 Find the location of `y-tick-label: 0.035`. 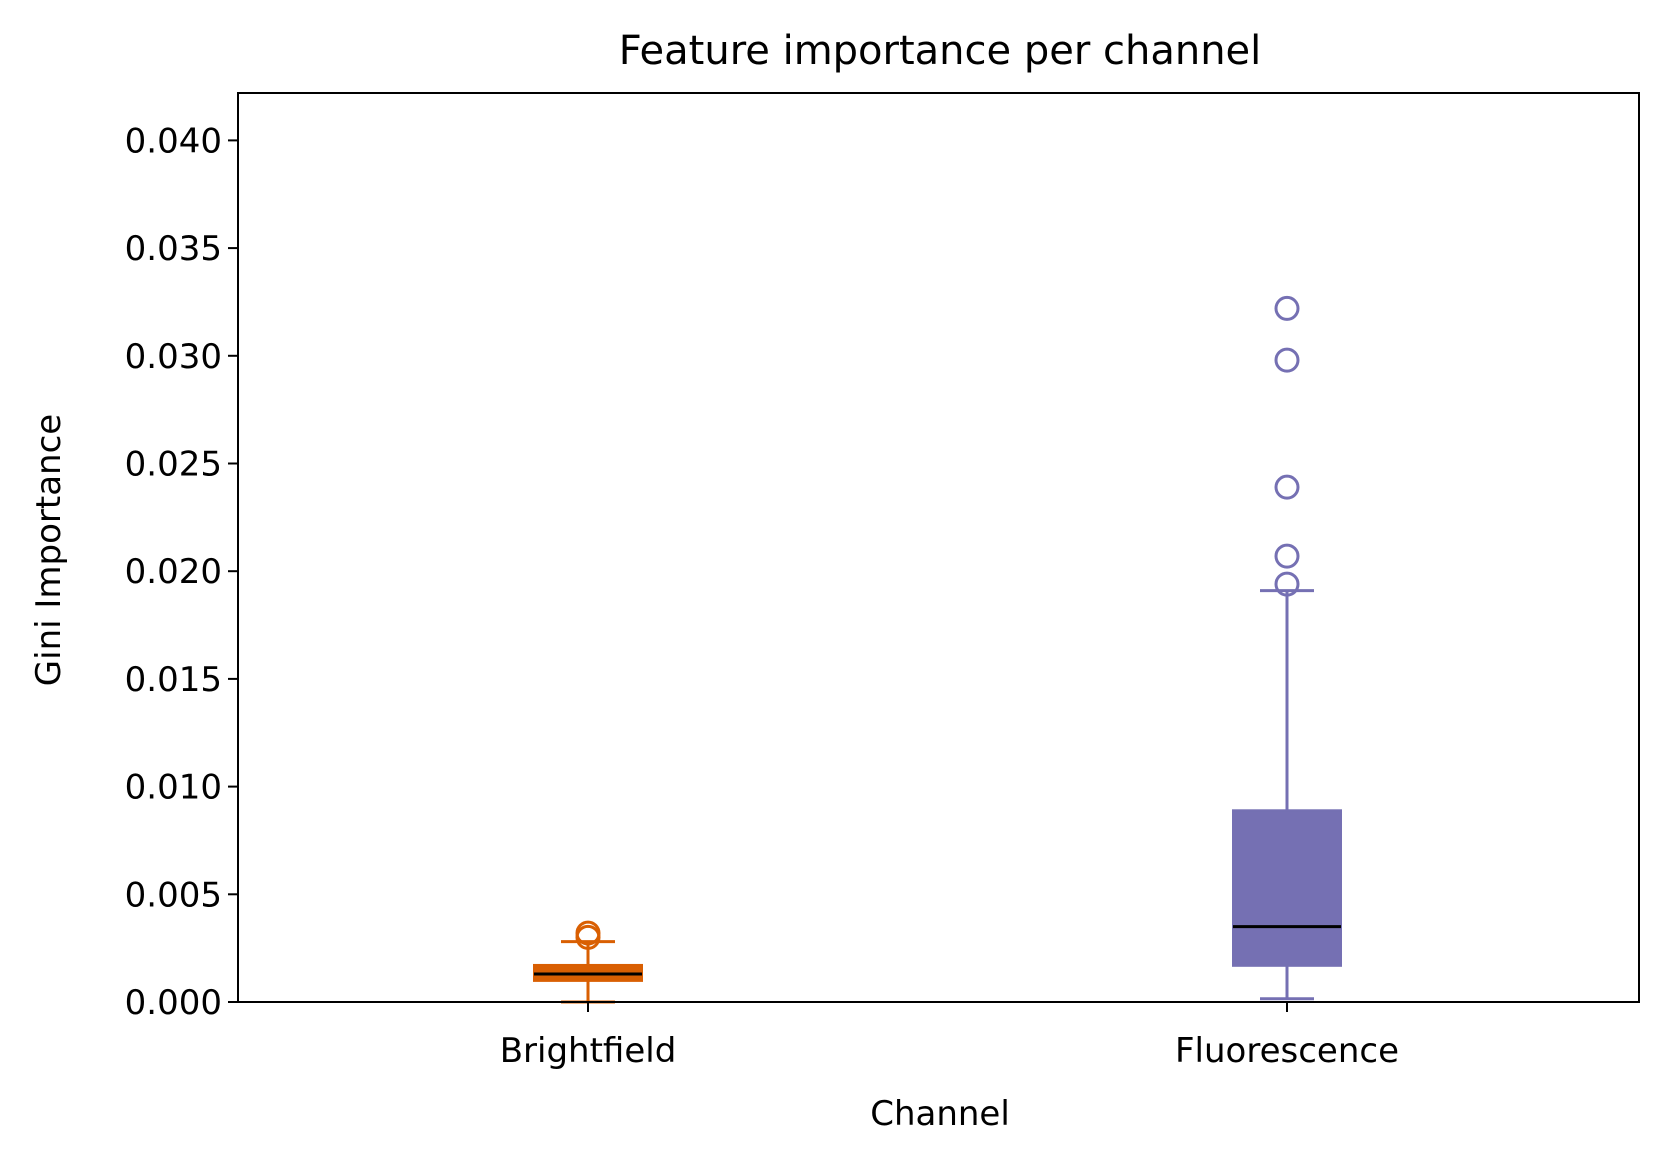

y-tick-label: 0.035 is located at coordinates (173, 249).